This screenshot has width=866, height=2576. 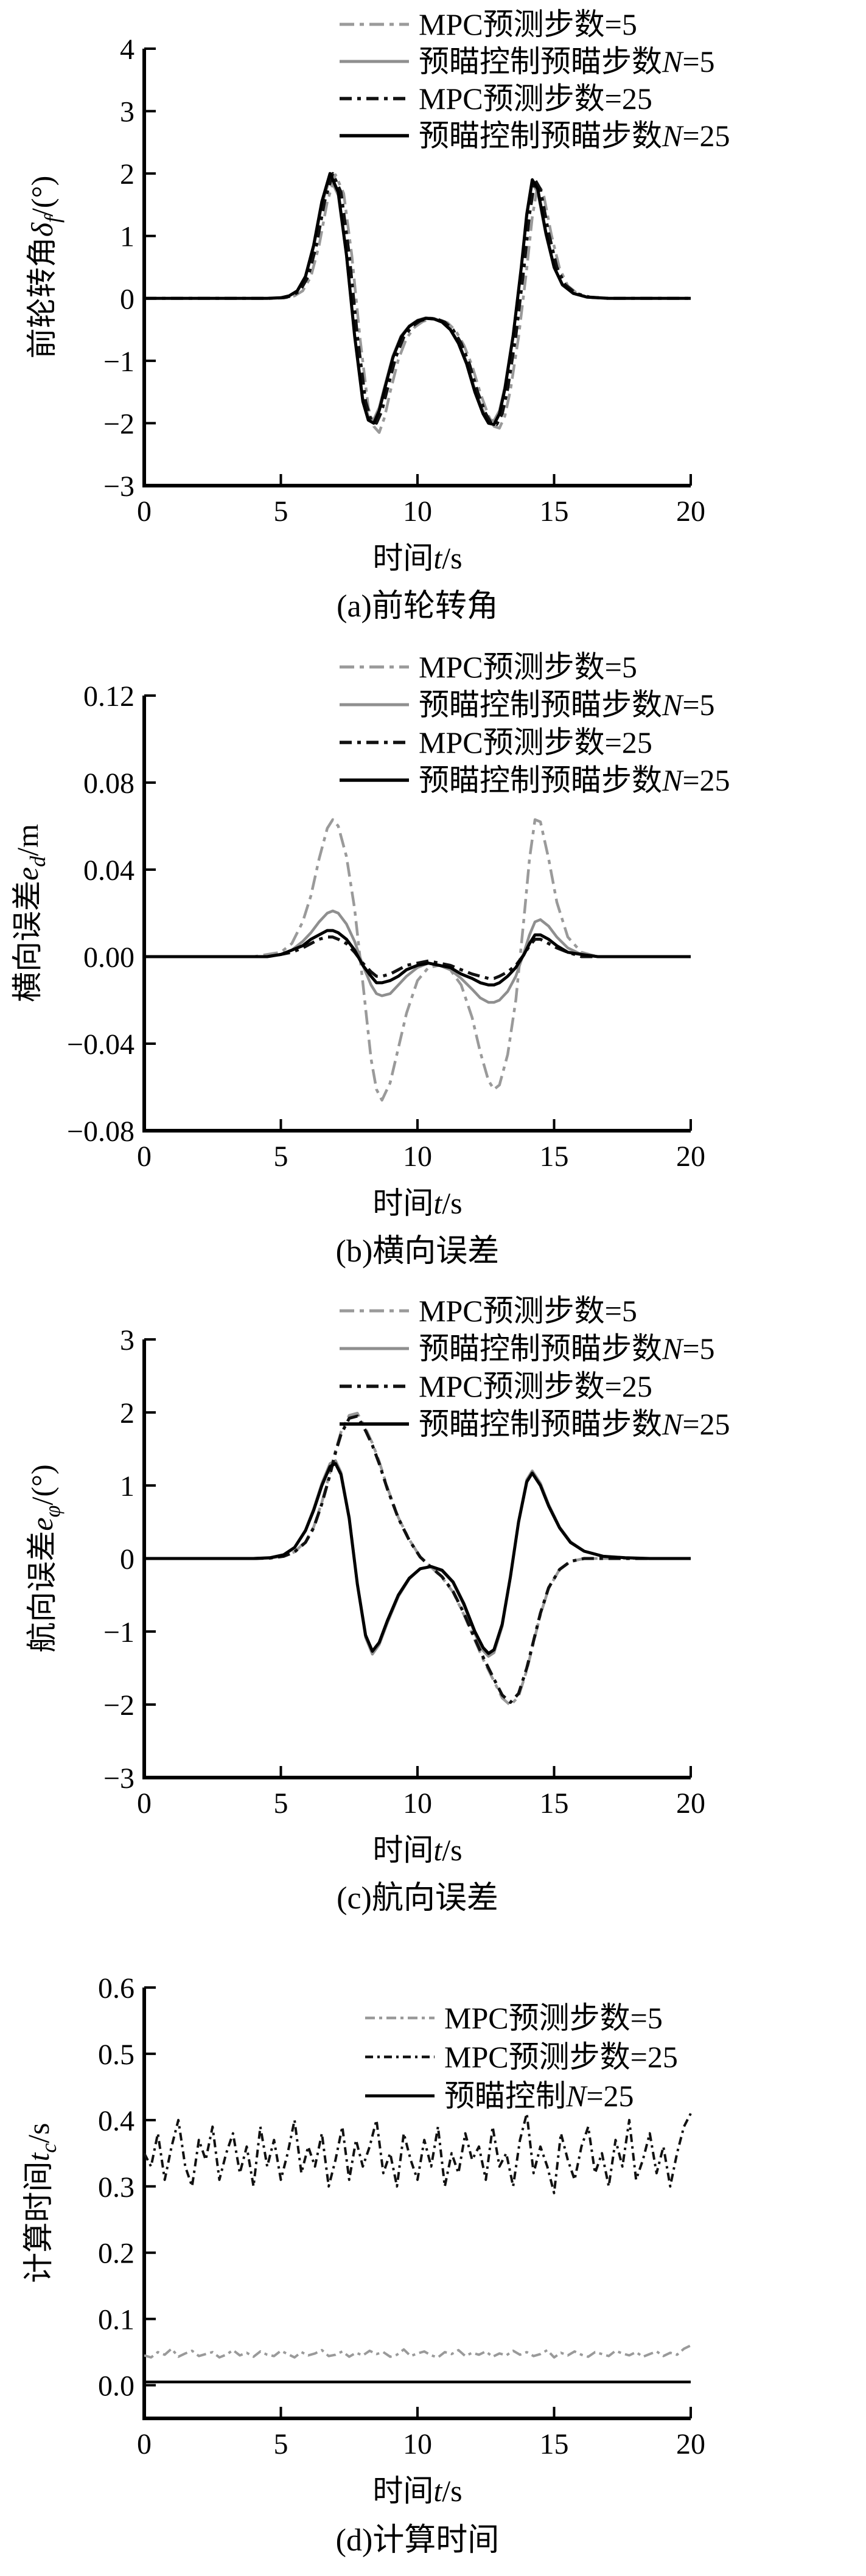 I want to click on y-tick-label: −0.08, so click(x=100, y=1131).